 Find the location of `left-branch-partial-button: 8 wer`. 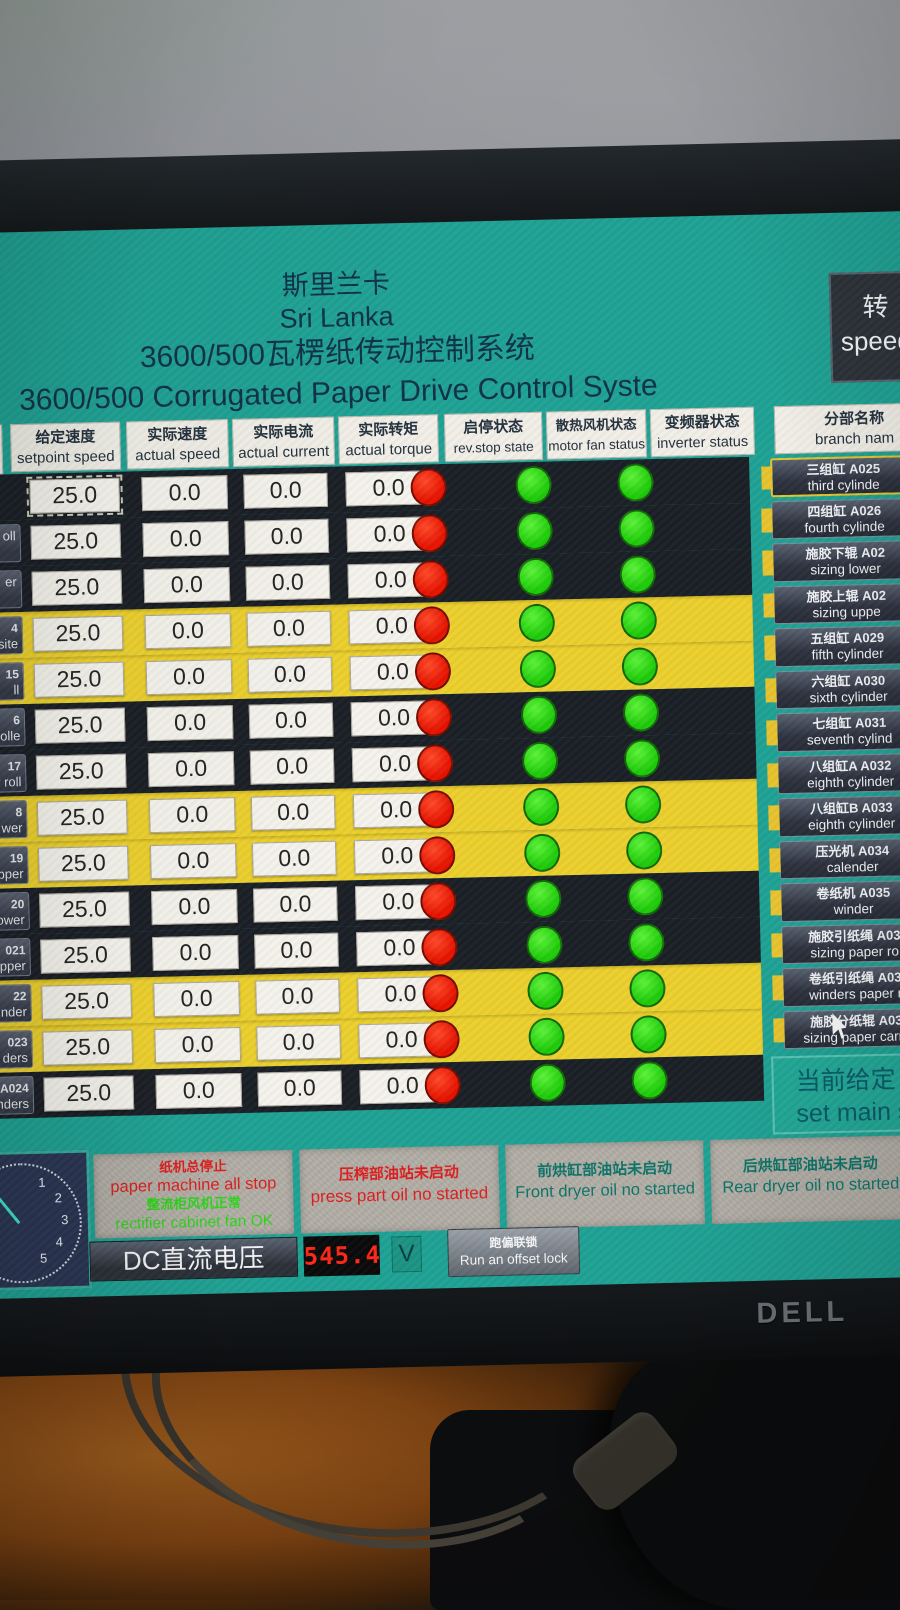

left-branch-partial-button: 8 wer is located at coordinates (14, 819).